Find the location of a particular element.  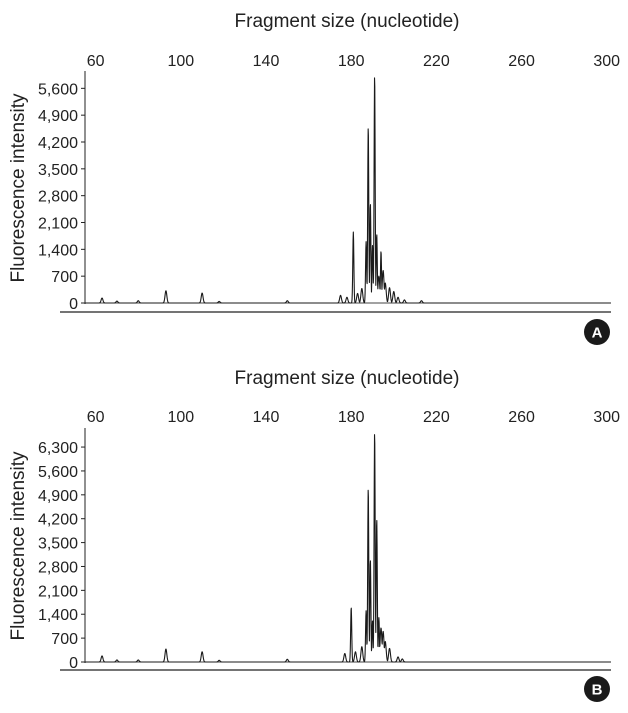

panel-label: B is located at coordinates (597, 690).